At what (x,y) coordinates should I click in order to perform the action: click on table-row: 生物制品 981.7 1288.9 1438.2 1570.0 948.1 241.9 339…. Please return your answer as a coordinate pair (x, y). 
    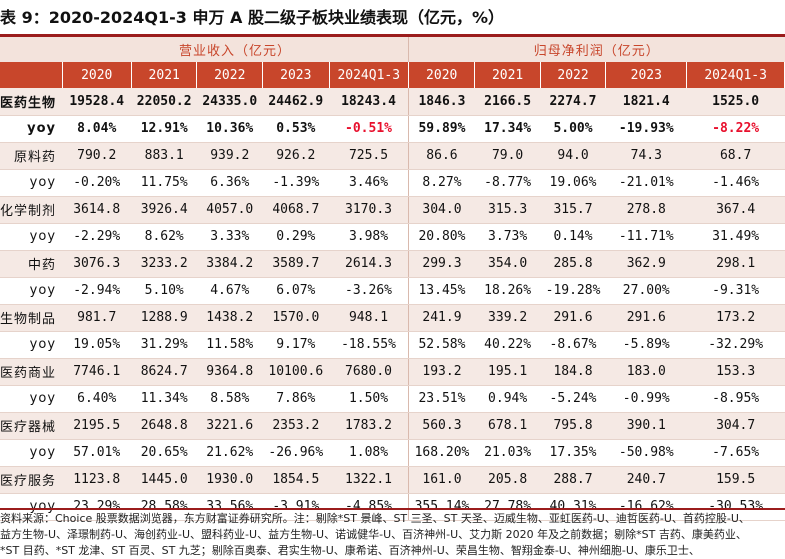
    Looking at the image, I should click on (392, 318).